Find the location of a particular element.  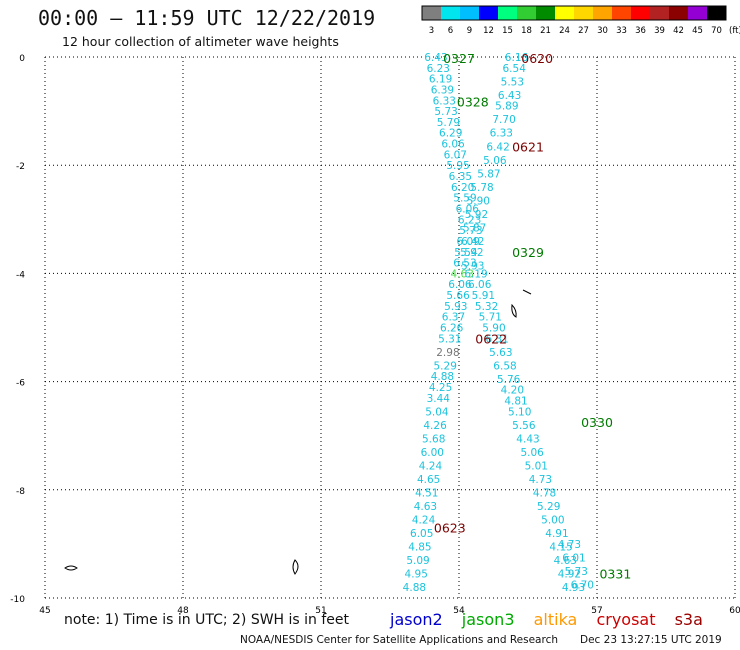

legend-label-15: 15 is located at coordinates (507, 31).